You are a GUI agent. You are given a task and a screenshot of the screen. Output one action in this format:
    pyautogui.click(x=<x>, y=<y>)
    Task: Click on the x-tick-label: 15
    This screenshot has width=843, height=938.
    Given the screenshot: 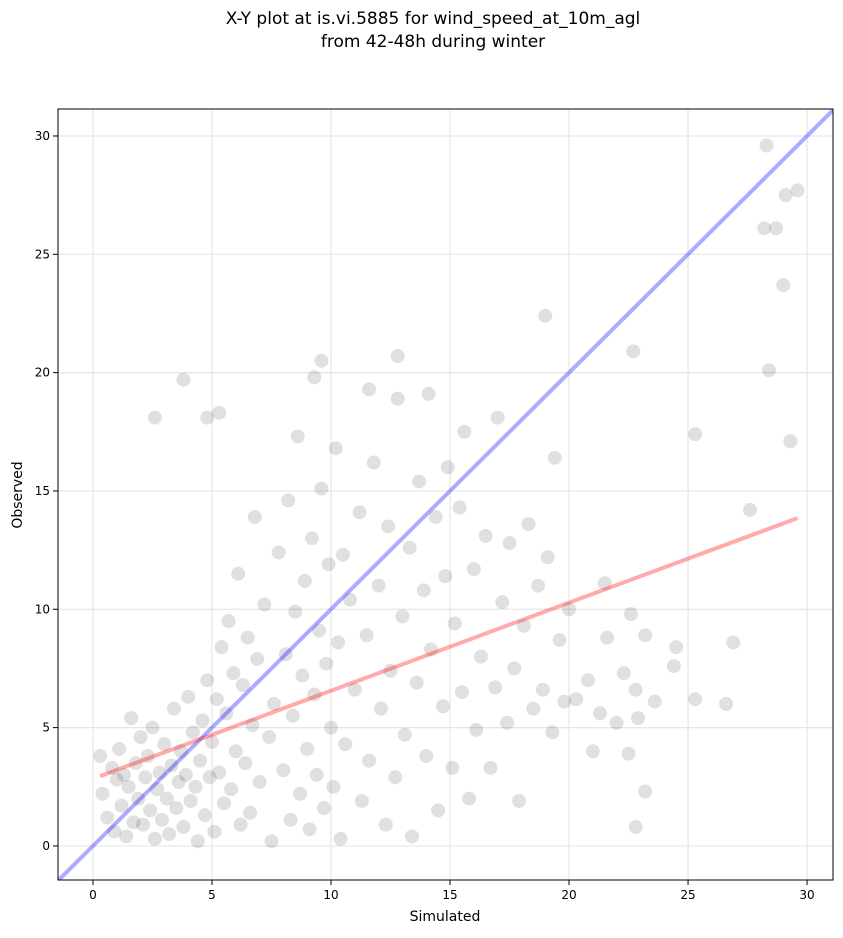 What is the action you would take?
    pyautogui.click(x=449, y=895)
    